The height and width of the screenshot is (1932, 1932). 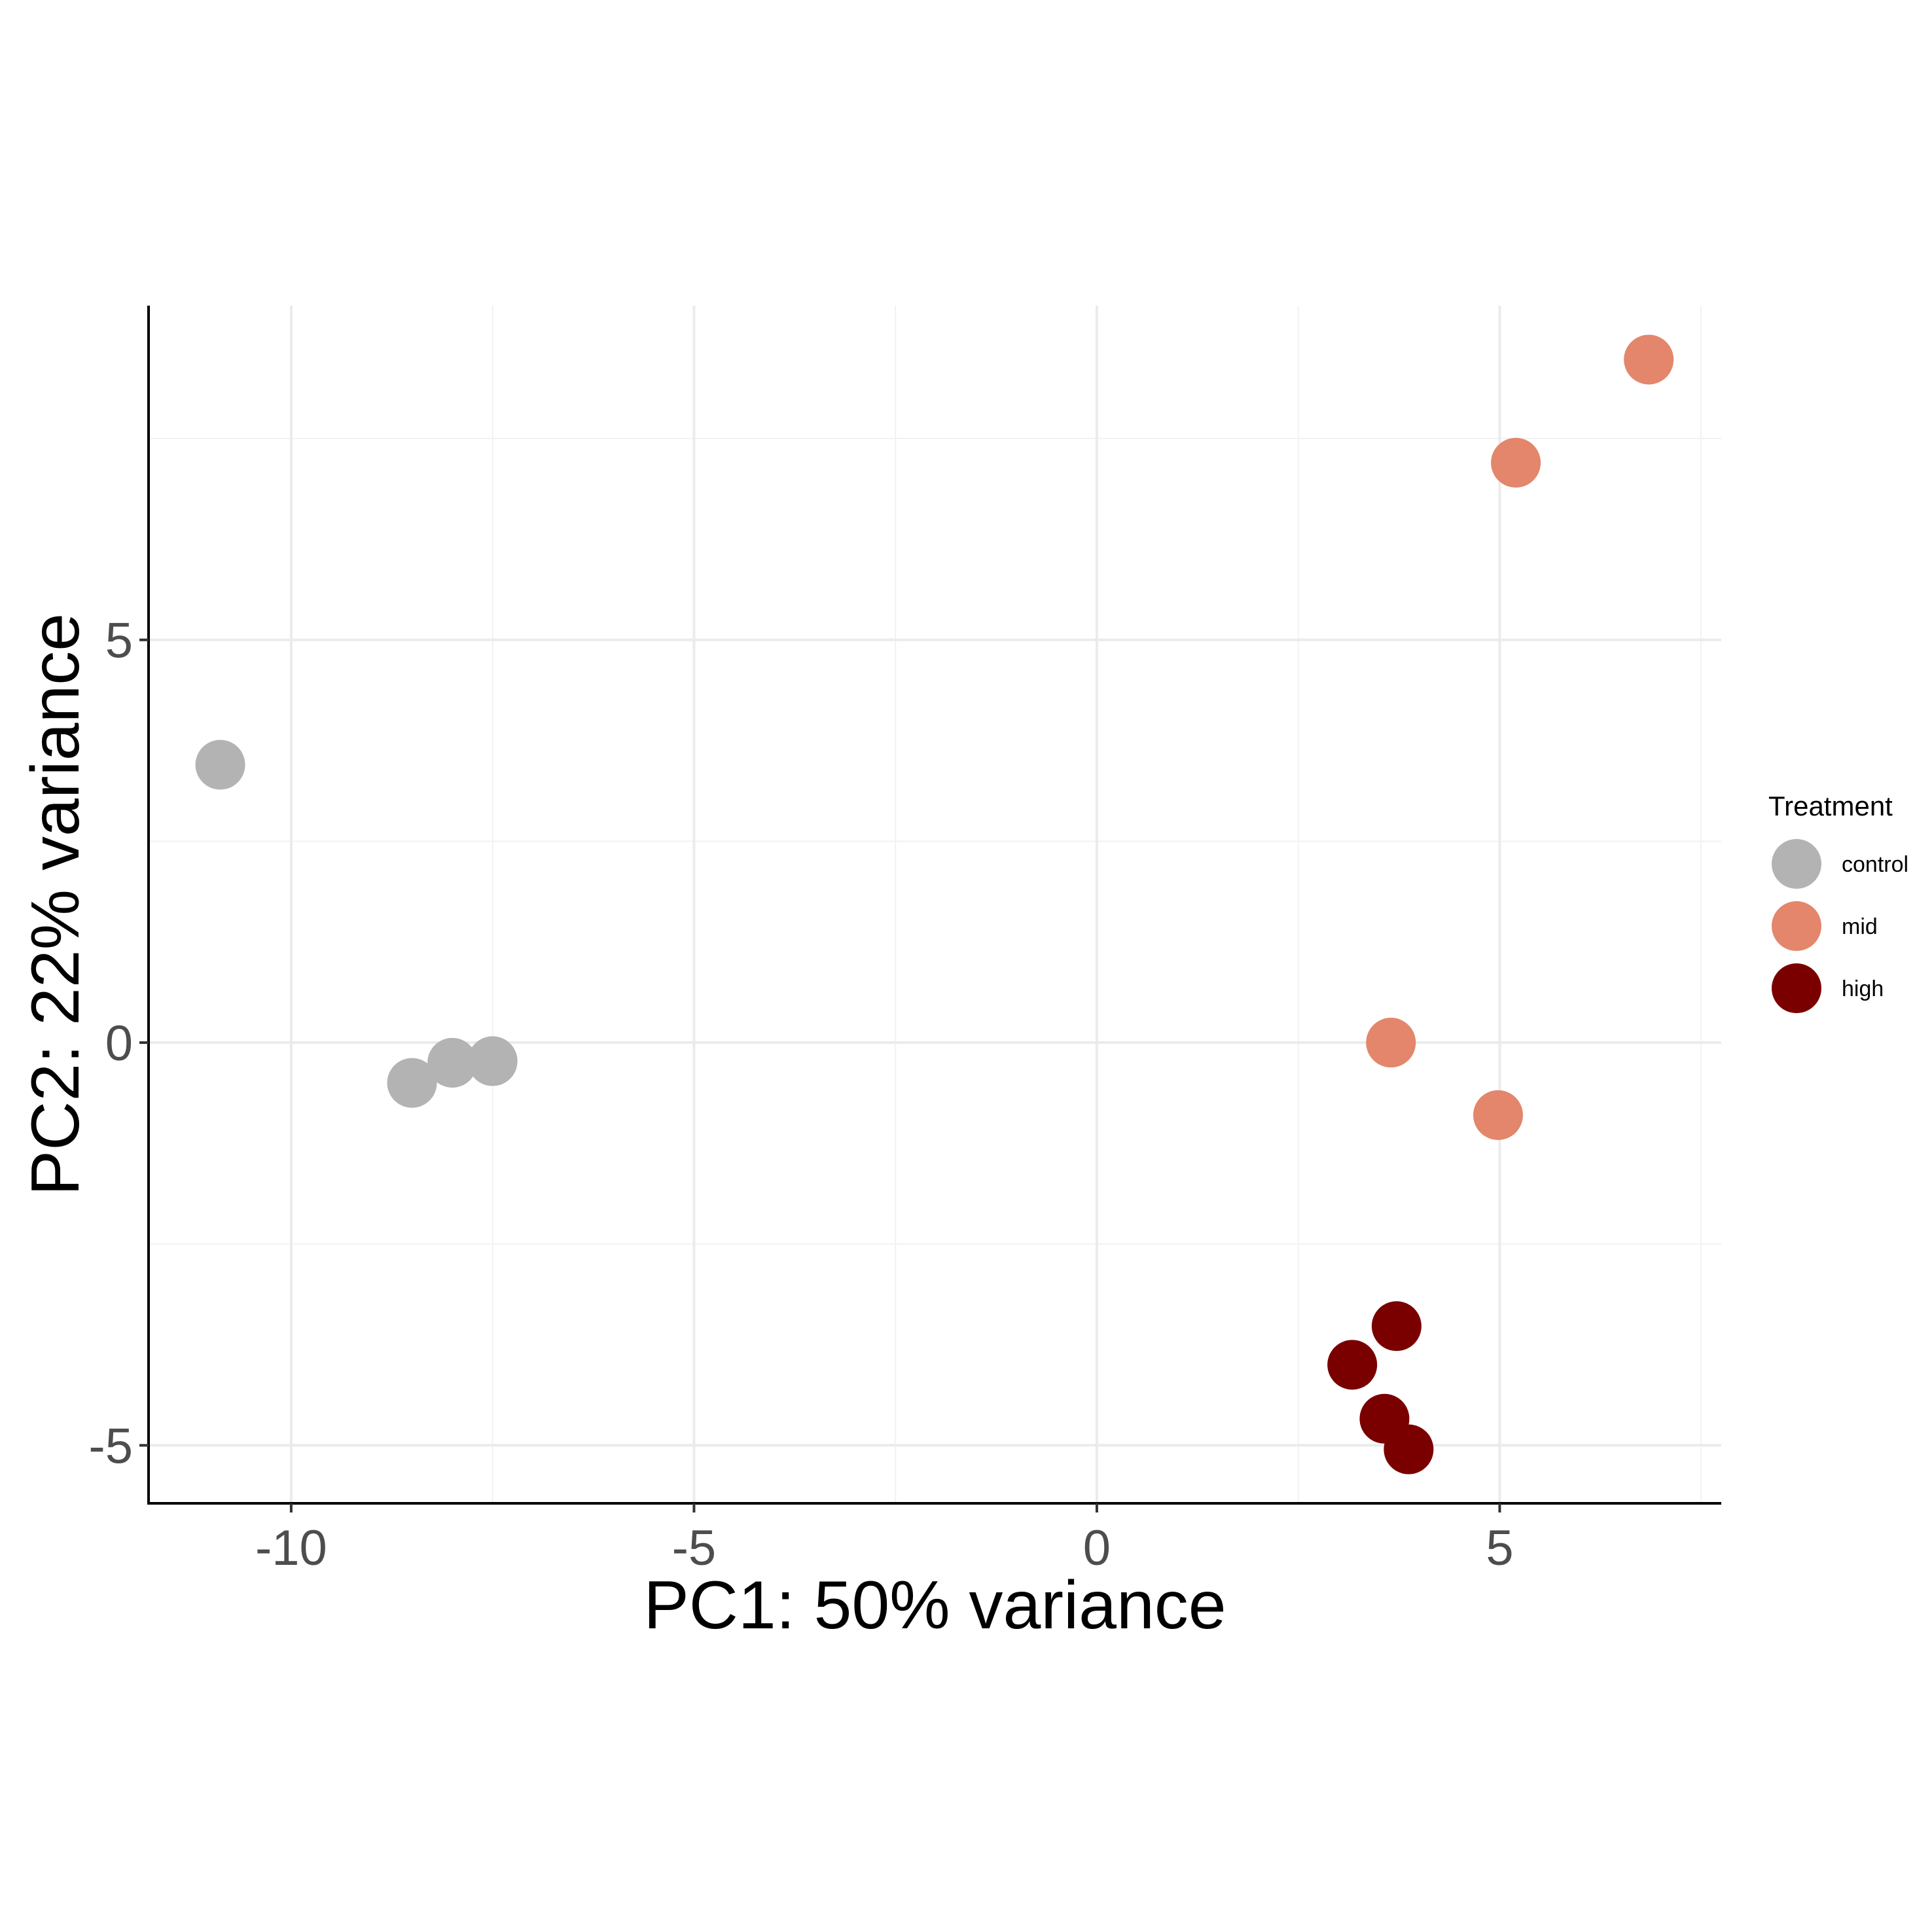 I want to click on legend-label-high: high, so click(x=1863, y=988).